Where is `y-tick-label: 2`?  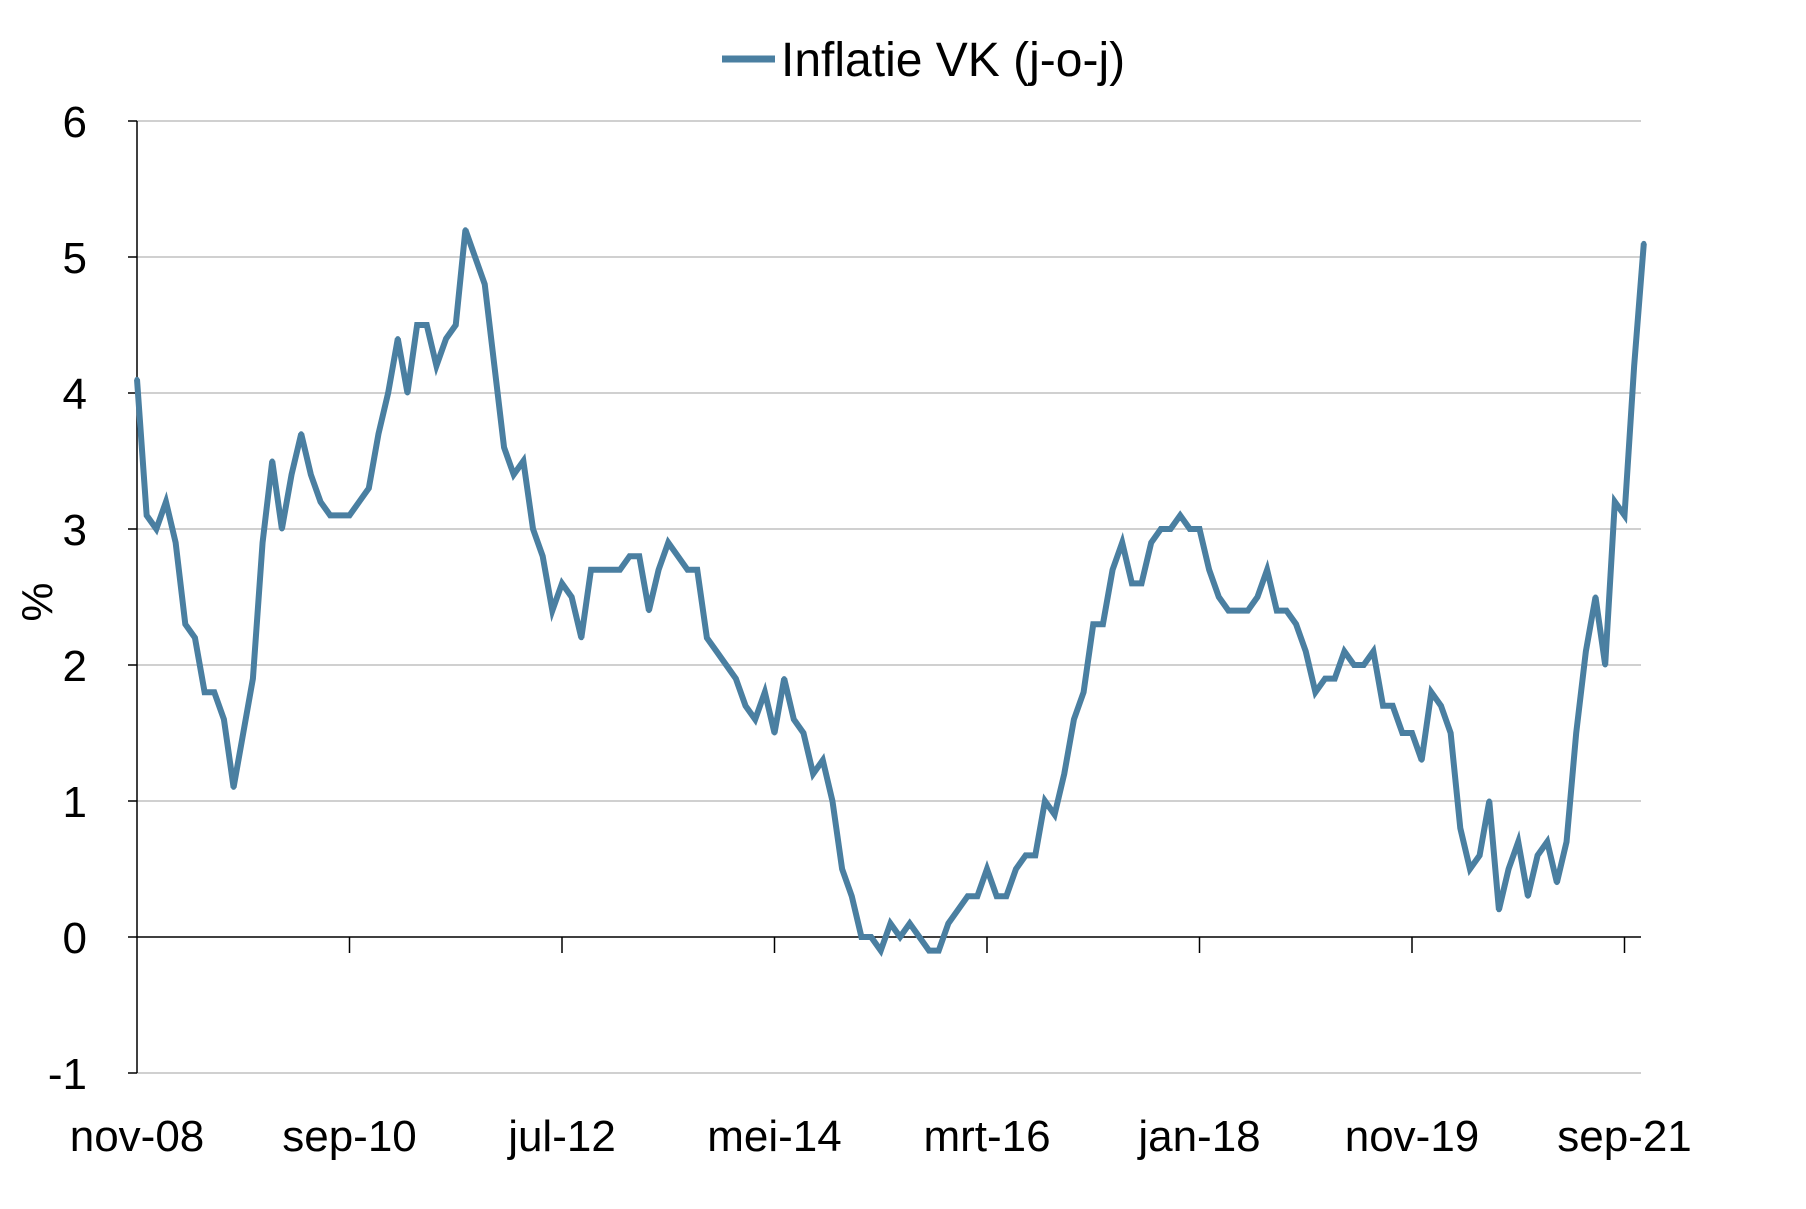 y-tick-label: 2 is located at coordinates (75, 666).